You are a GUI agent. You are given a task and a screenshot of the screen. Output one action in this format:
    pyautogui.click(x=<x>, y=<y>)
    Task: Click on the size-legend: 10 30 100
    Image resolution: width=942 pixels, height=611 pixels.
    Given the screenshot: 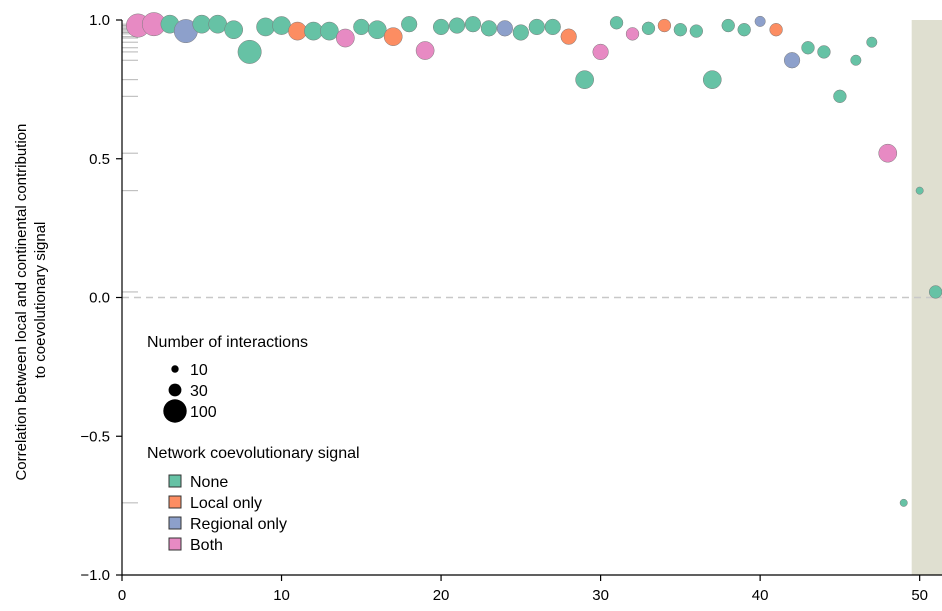 What is the action you would take?
    pyautogui.click(x=190, y=392)
    